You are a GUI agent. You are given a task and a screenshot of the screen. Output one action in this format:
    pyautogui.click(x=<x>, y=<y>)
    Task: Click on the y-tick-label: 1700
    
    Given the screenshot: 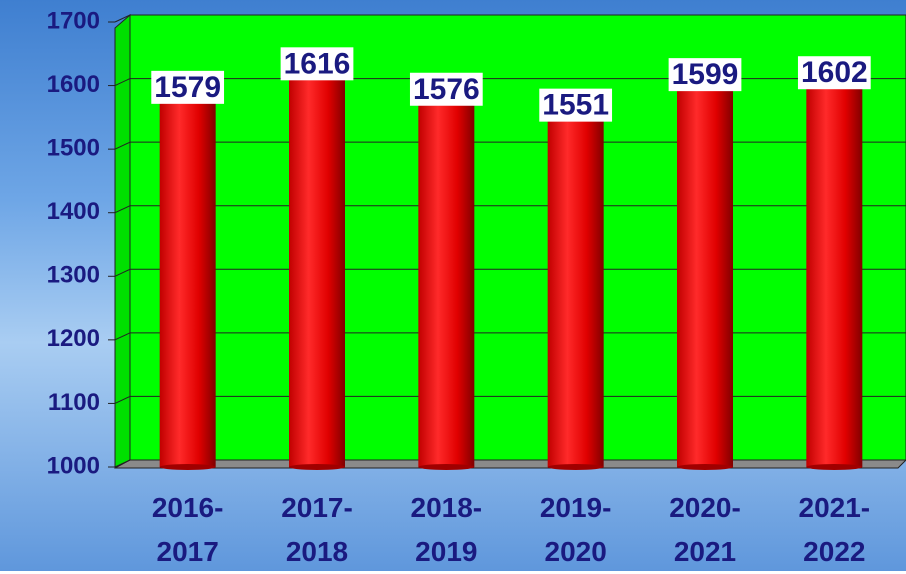 What is the action you would take?
    pyautogui.click(x=73, y=20)
    